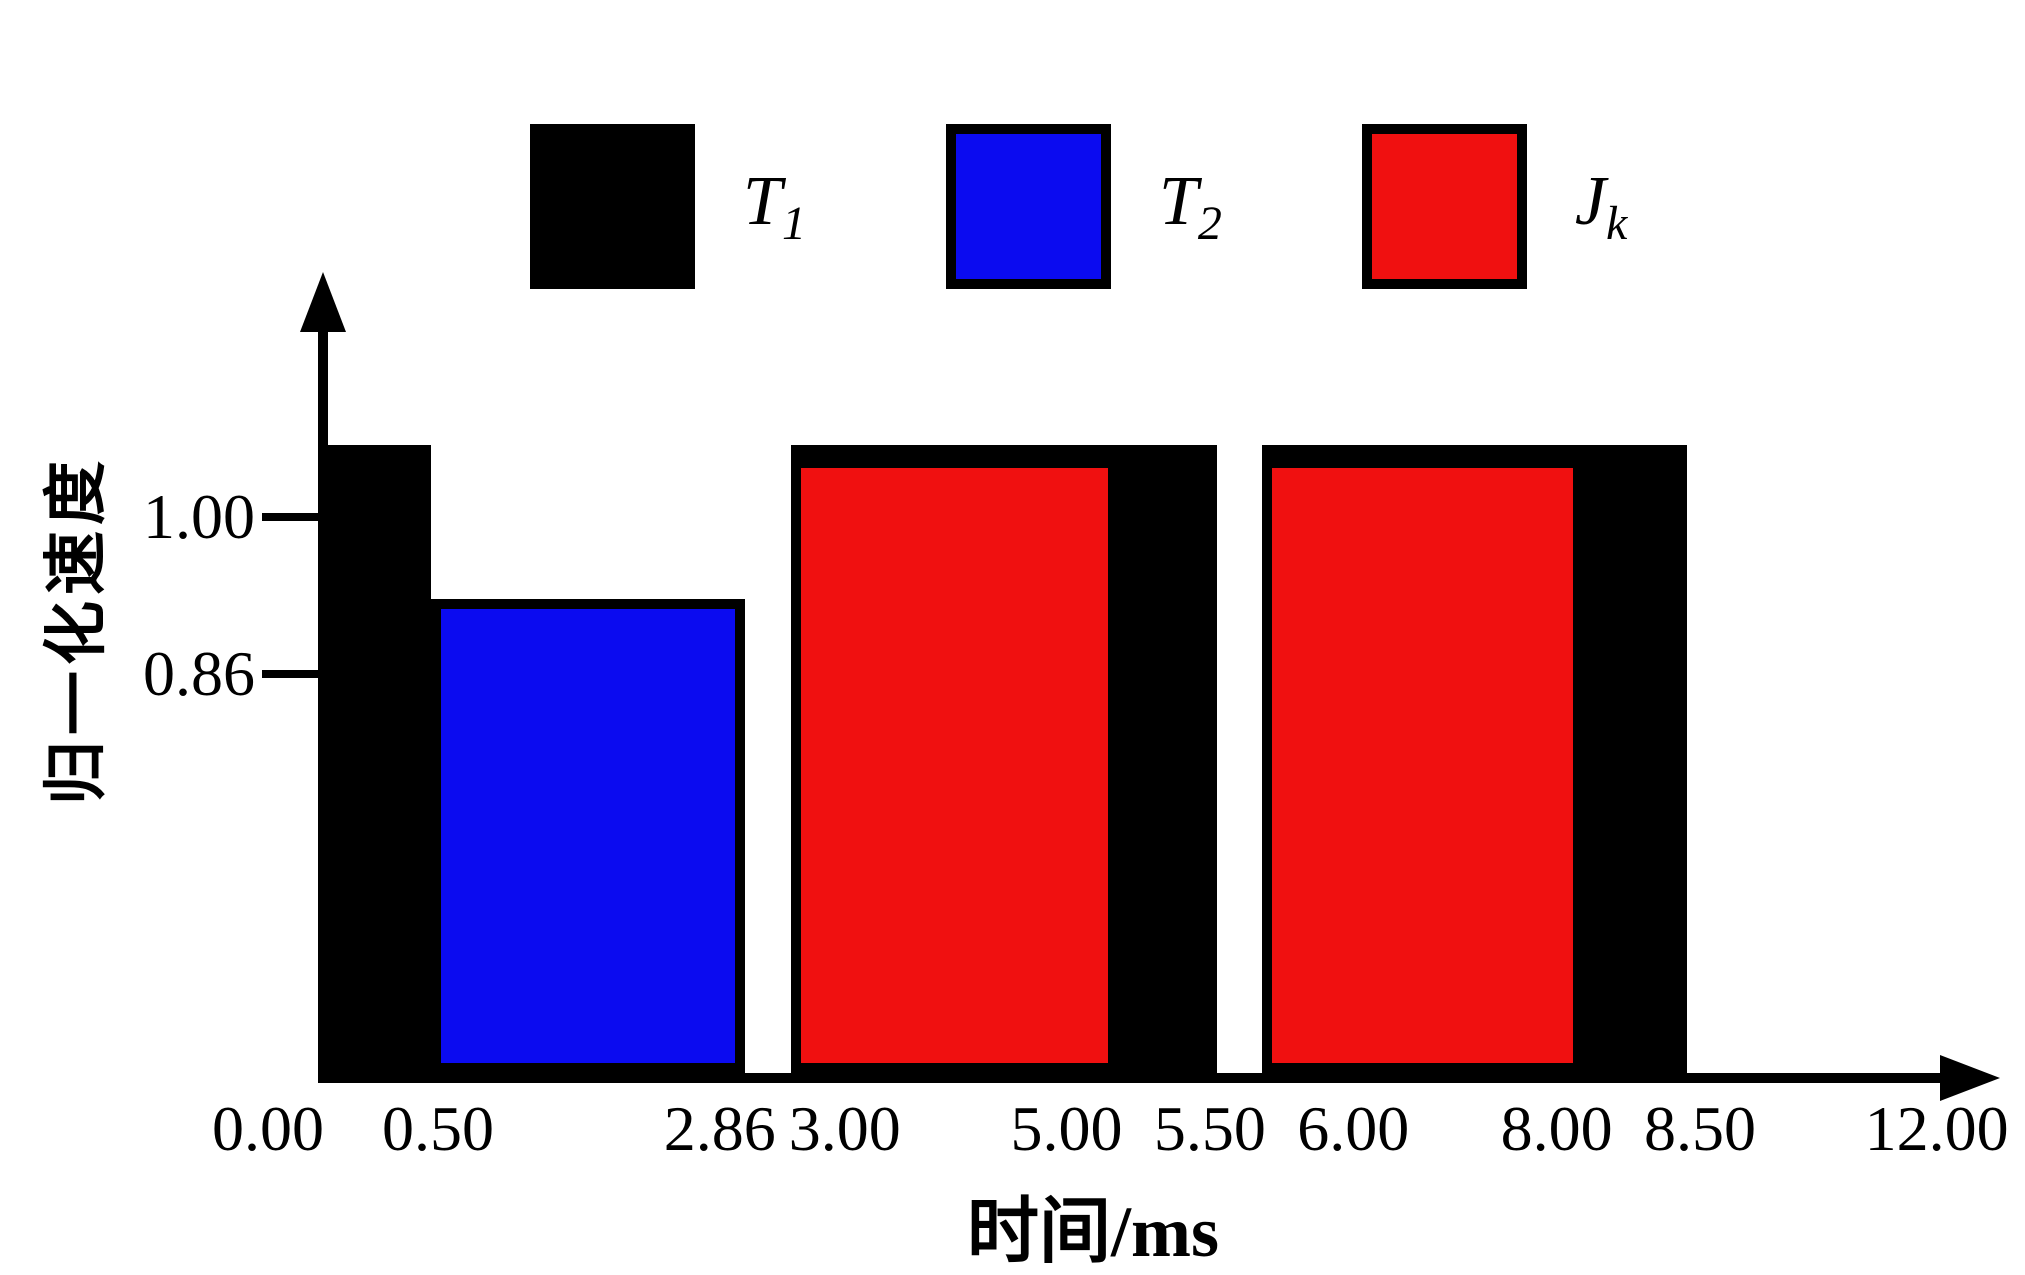  I want to click on y-tick-marks-layer, so click(292, 681).